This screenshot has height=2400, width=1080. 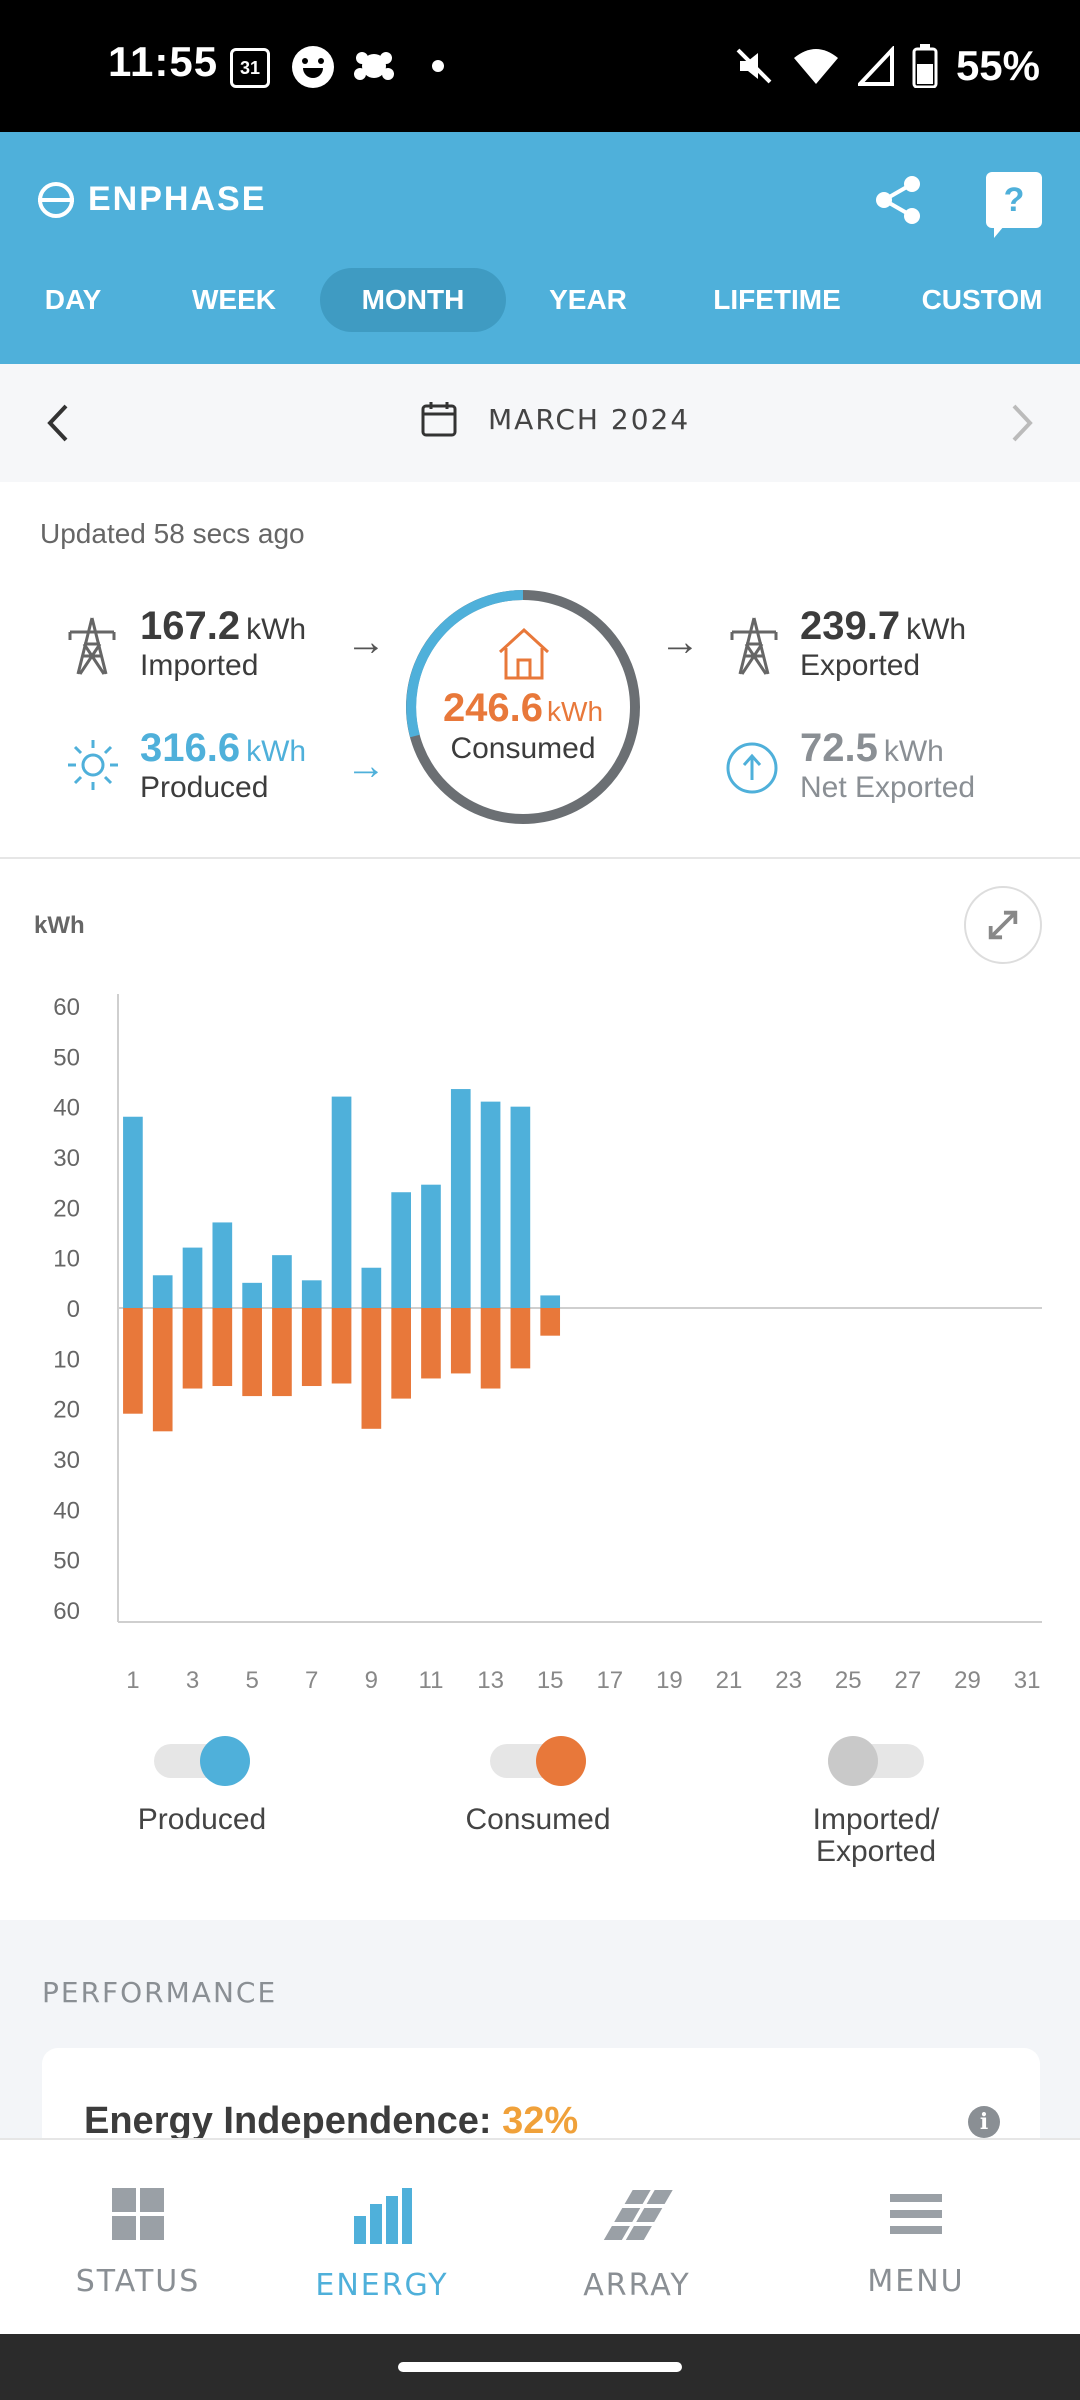 What do you see at coordinates (383, 2216) in the screenshot?
I see `bar-chart-icon` at bounding box center [383, 2216].